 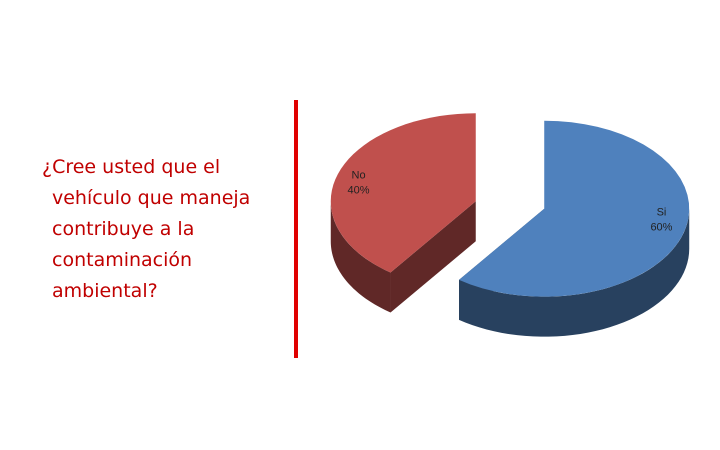 What do you see at coordinates (661, 228) in the screenshot?
I see `slice-label: 60%` at bounding box center [661, 228].